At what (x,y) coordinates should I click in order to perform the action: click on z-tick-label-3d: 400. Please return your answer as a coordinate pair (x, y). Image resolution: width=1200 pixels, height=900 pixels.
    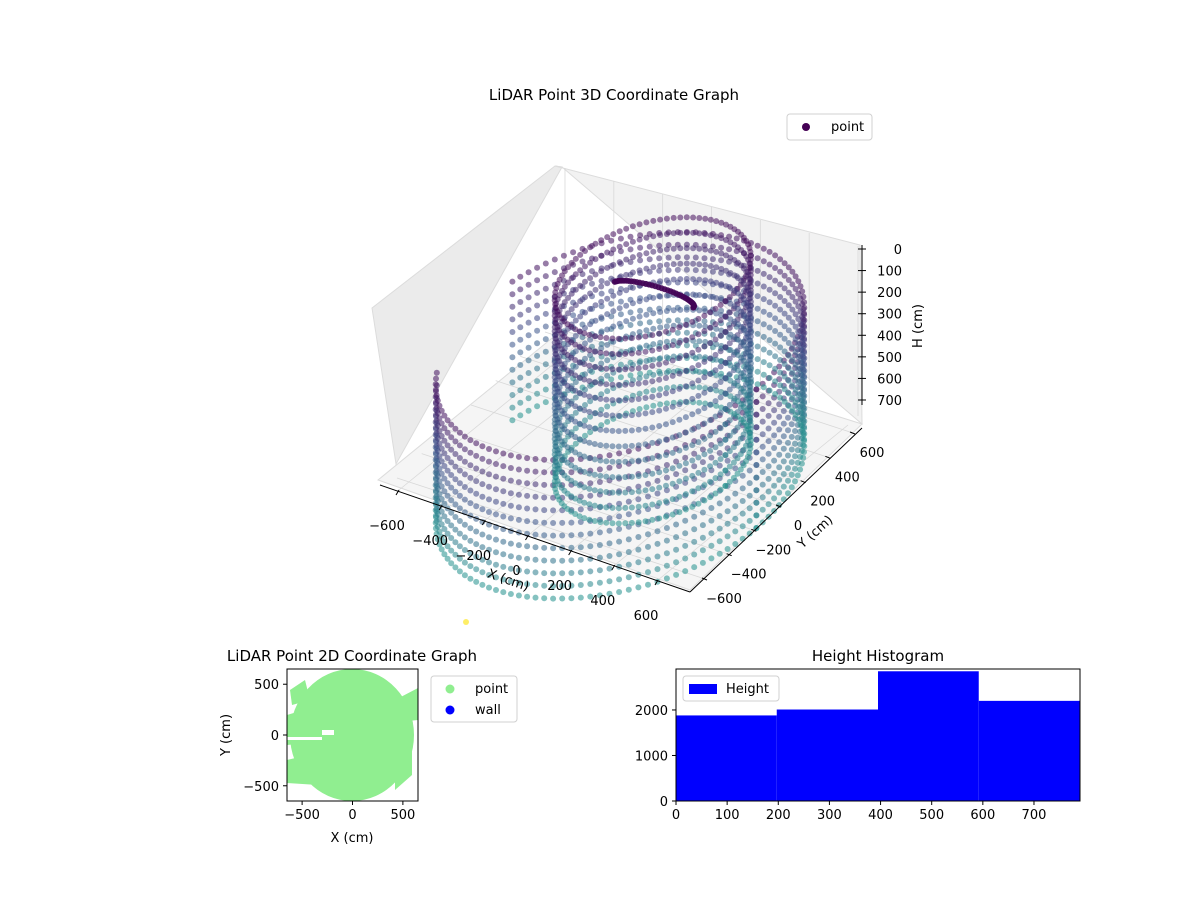
    Looking at the image, I should click on (889, 336).